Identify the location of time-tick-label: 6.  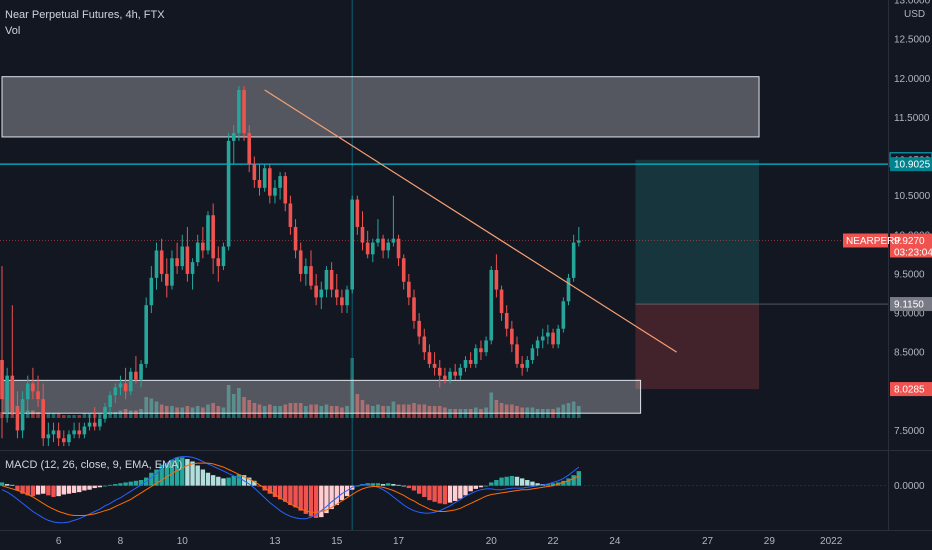
(59, 541).